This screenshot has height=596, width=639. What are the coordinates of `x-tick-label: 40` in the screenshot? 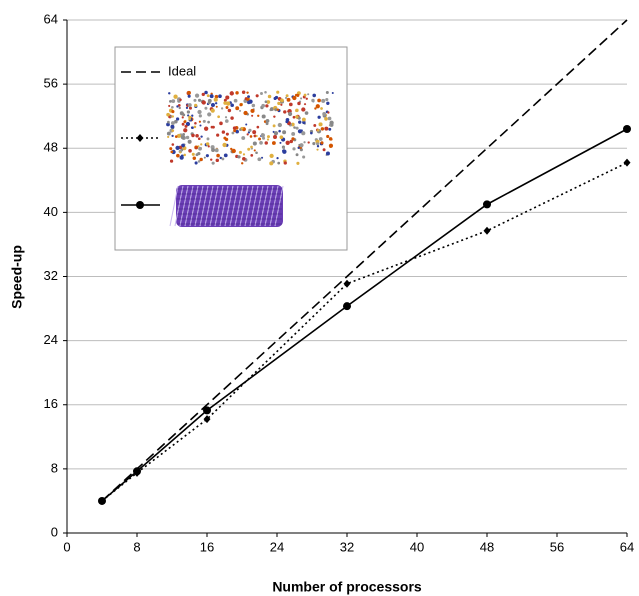 It's located at (417, 546).